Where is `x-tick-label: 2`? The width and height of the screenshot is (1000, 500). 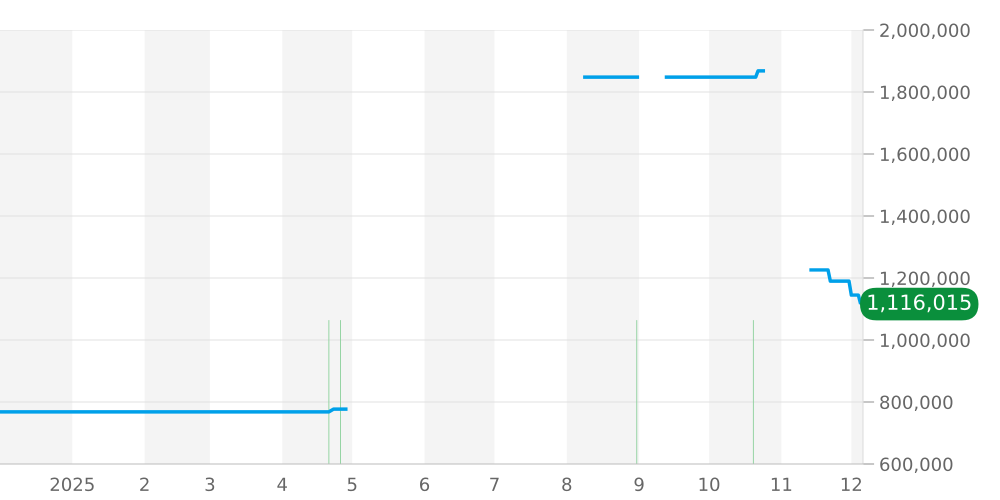
x-tick-label: 2 is located at coordinates (144, 484).